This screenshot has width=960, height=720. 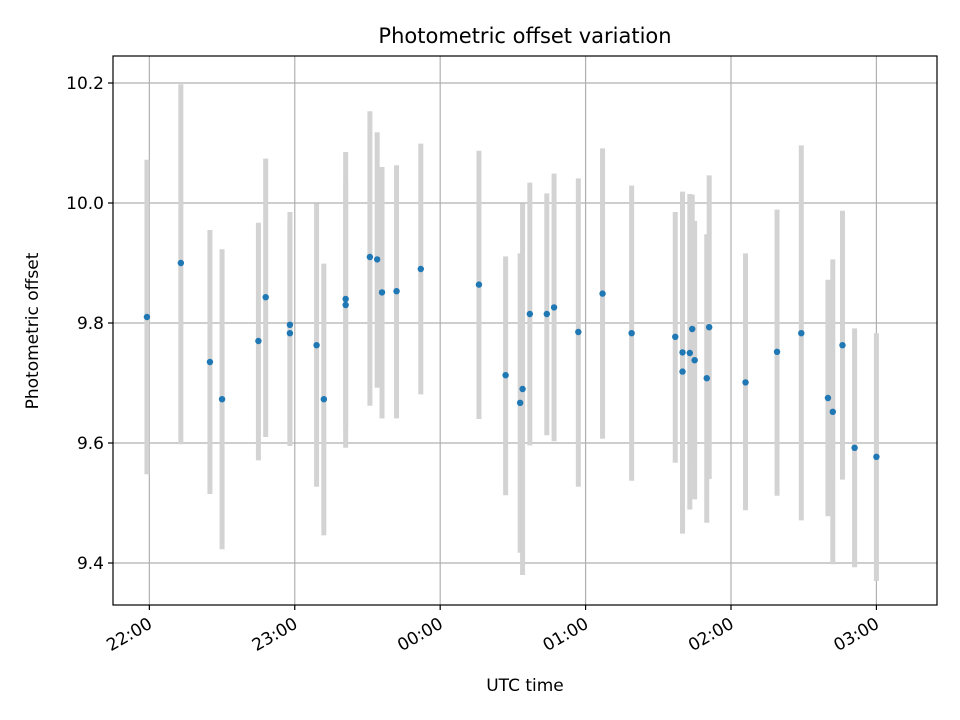 What do you see at coordinates (275, 635) in the screenshot?
I see `x-tick-label: 23:00` at bounding box center [275, 635].